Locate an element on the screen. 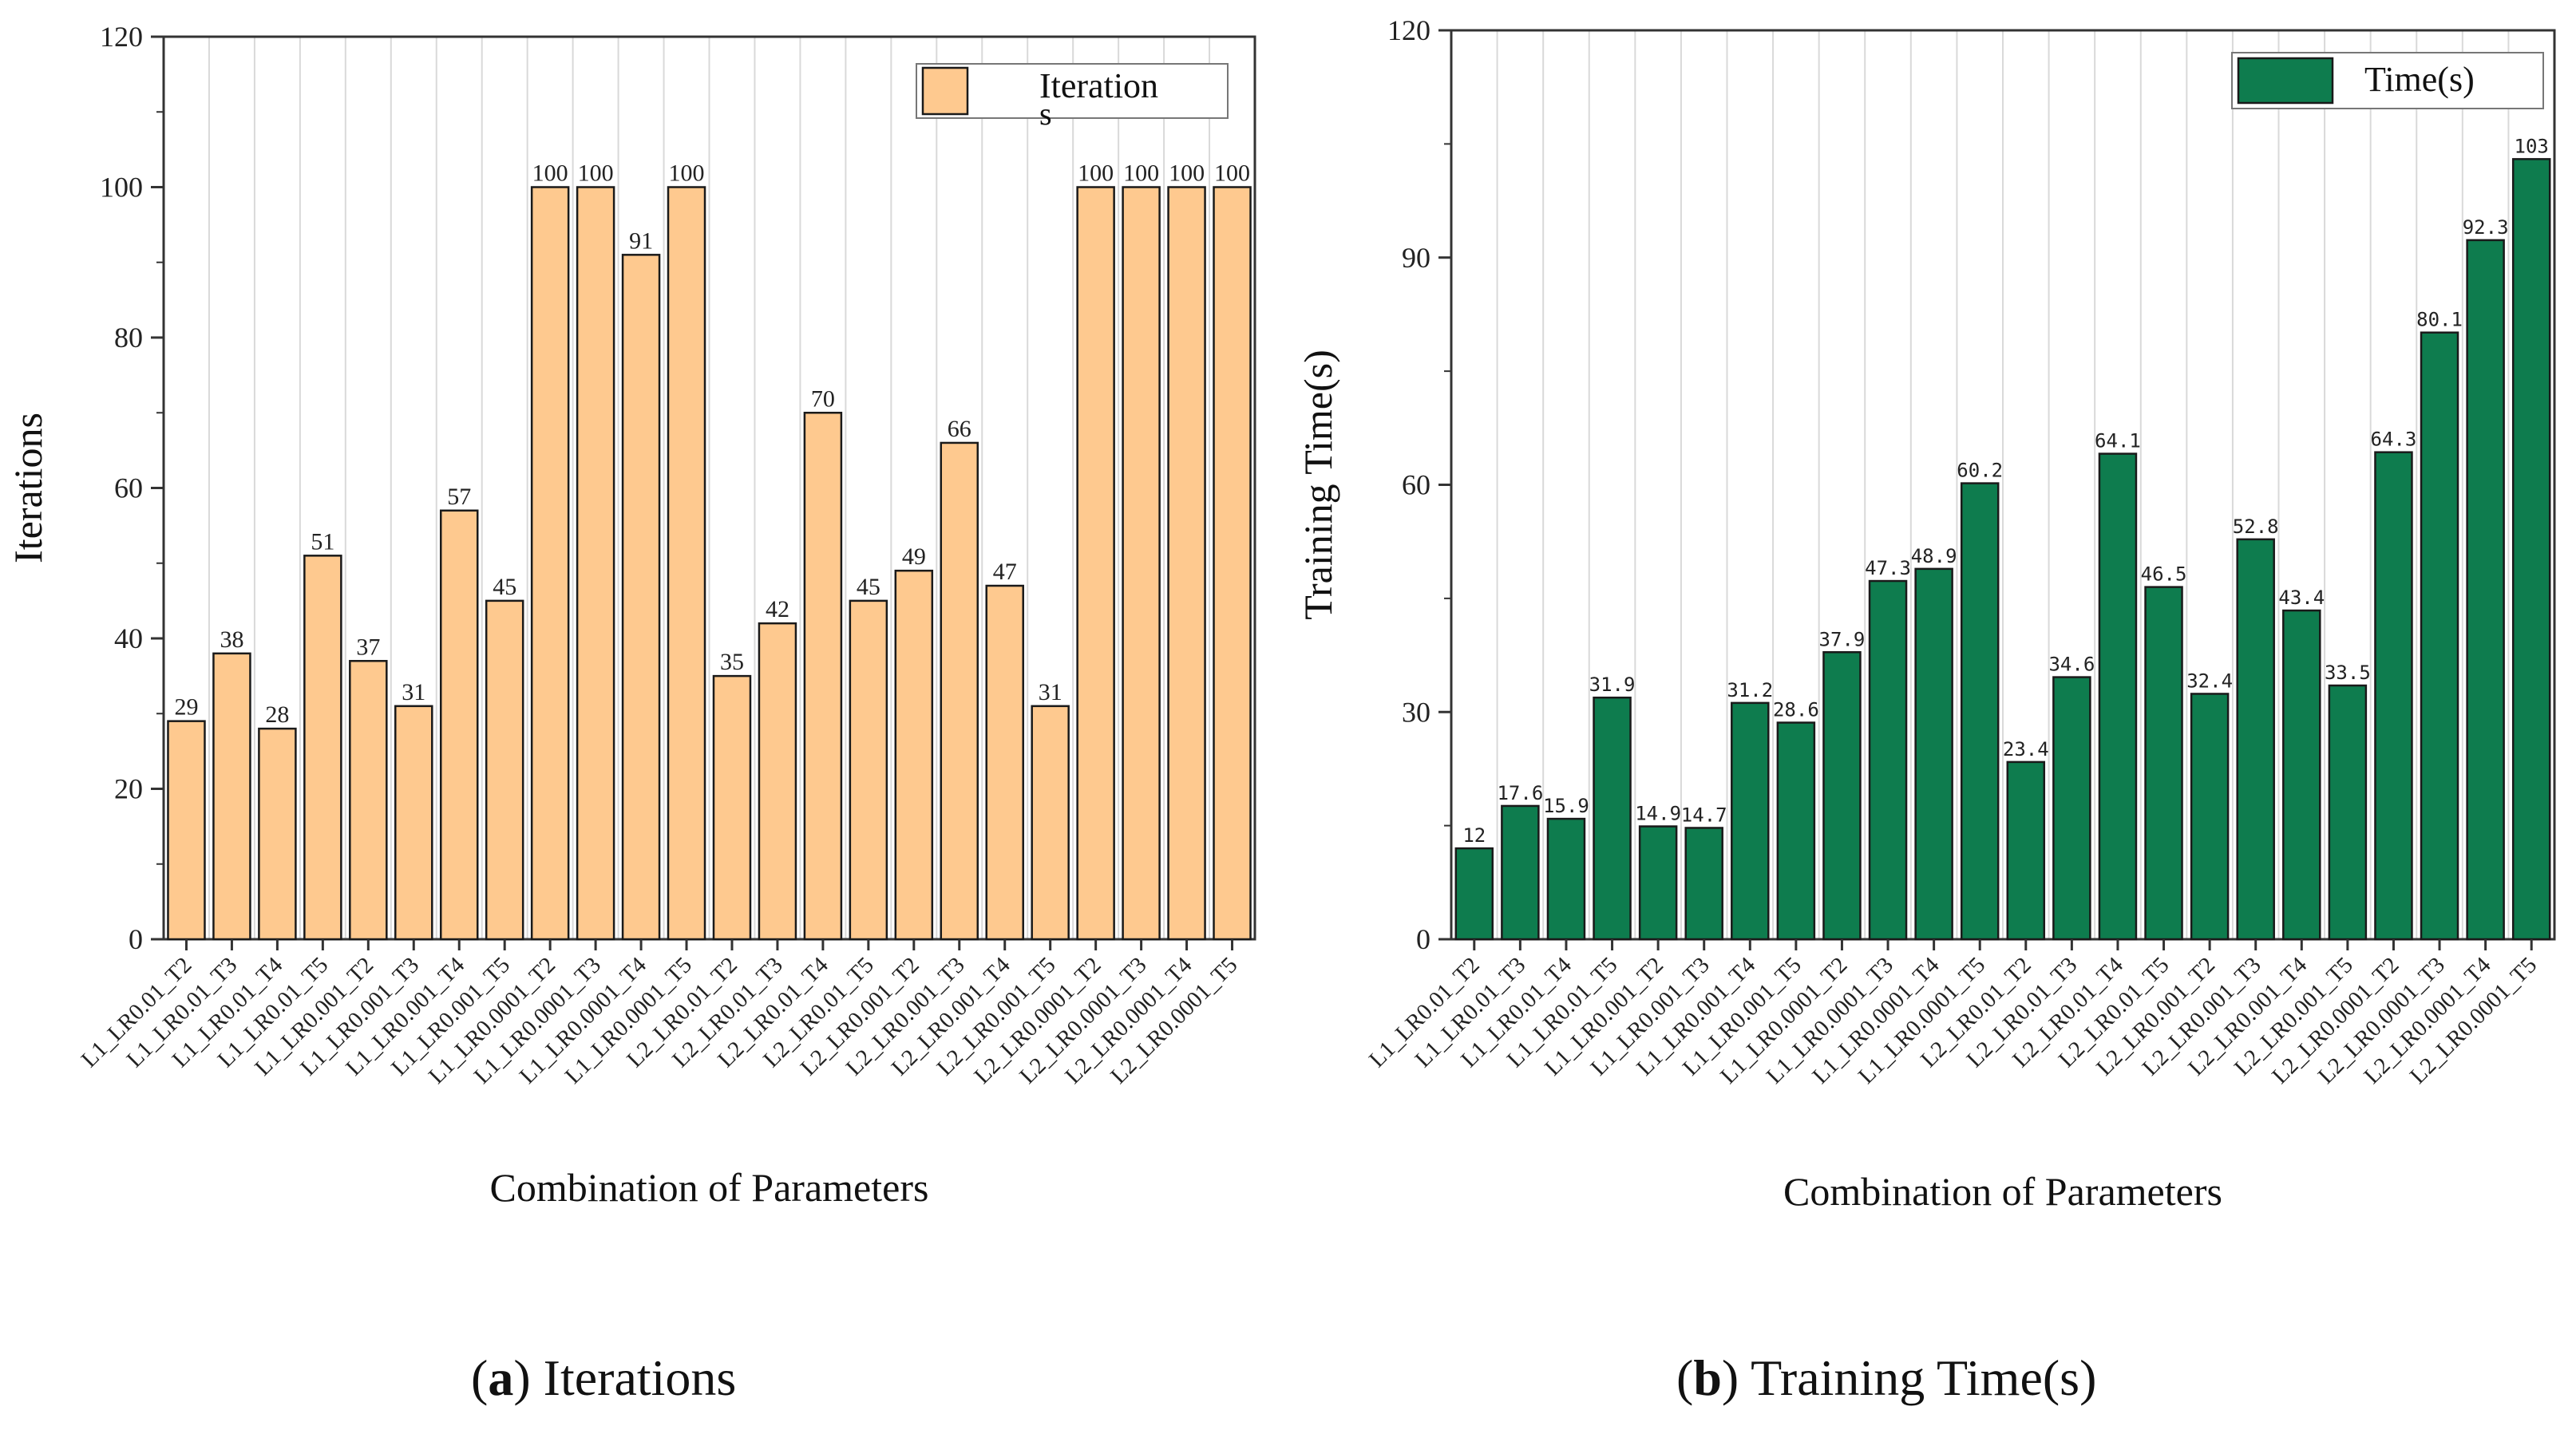 Image resolution: width=2576 pixels, height=1430 pixels. bar-value-label: 14.9 is located at coordinates (1658, 814).